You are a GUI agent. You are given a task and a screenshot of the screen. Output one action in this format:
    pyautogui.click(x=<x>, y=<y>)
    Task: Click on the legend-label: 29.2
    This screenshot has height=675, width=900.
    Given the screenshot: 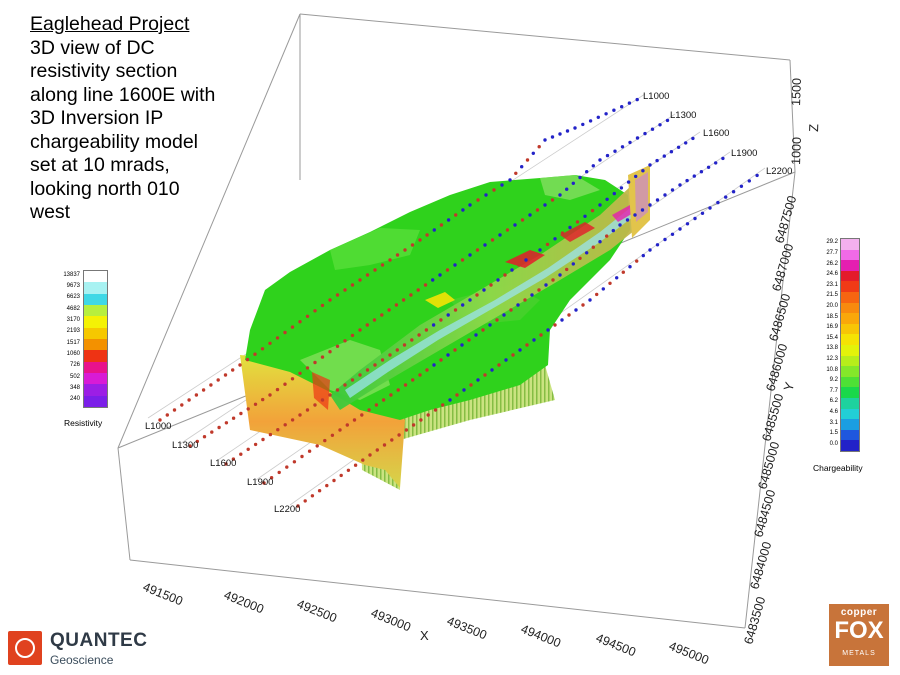 What is the action you would take?
    pyautogui.click(x=832, y=242)
    